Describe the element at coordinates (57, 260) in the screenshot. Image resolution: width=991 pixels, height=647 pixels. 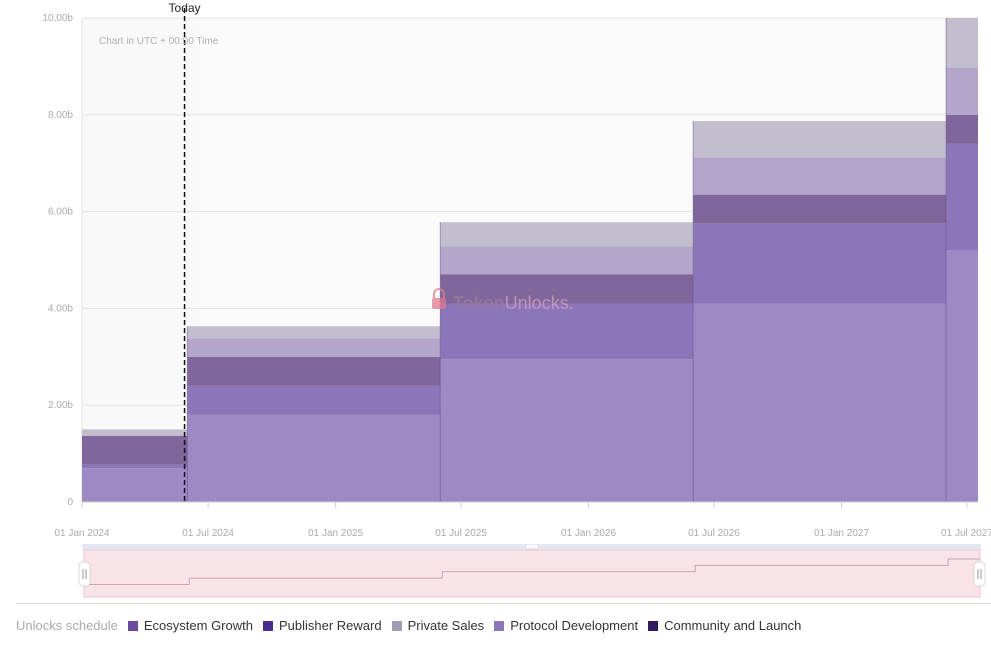
I see `y-axis-ticks: 0 2.00b 4.00b 6.00b 8.00b 10.00b` at that location.